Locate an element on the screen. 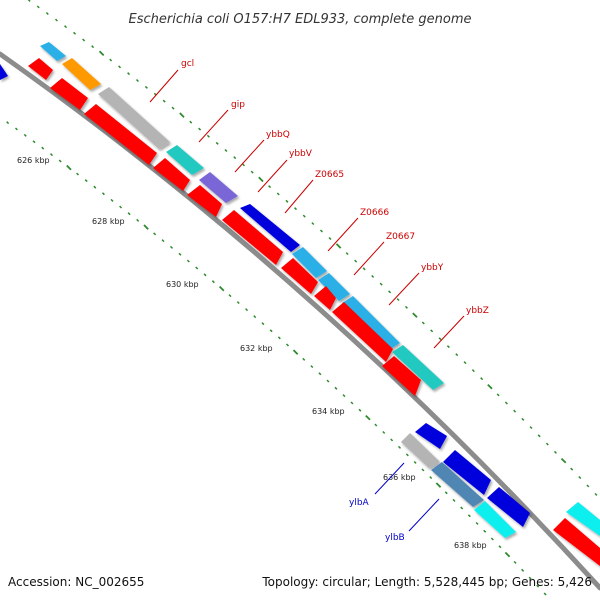  scale-label: 632 kbp is located at coordinates (256, 348).